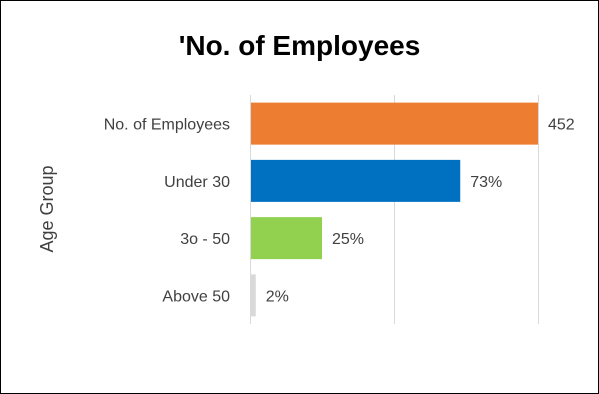 This screenshot has width=599, height=394. I want to click on category-labels: No. of Employees Under 30 3o - 50 Above 50, so click(167, 211).